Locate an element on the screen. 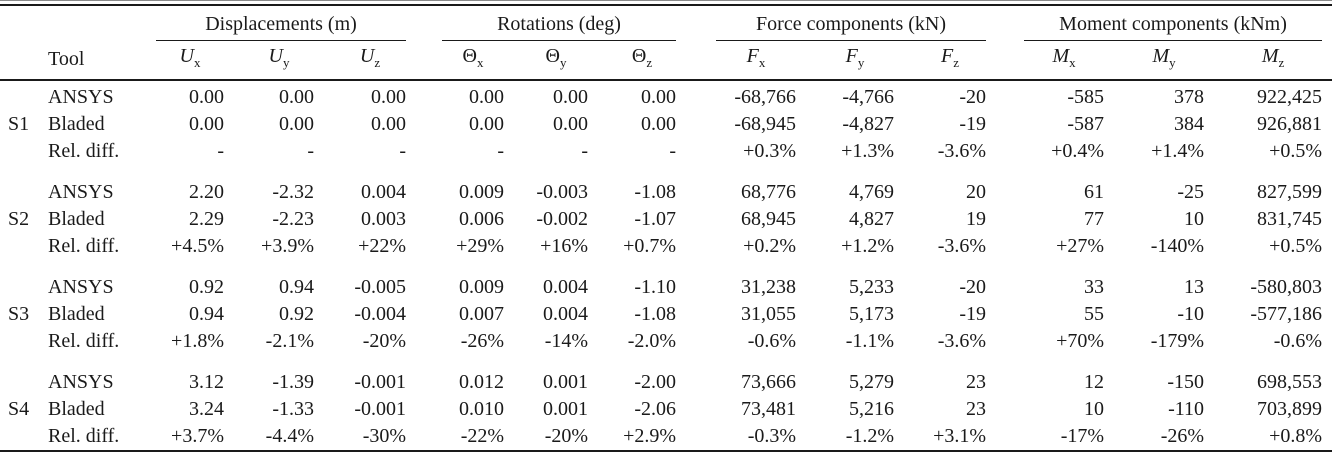 Image resolution: width=1332 pixels, height=465 pixels. value-cell: 378 is located at coordinates (1189, 97).